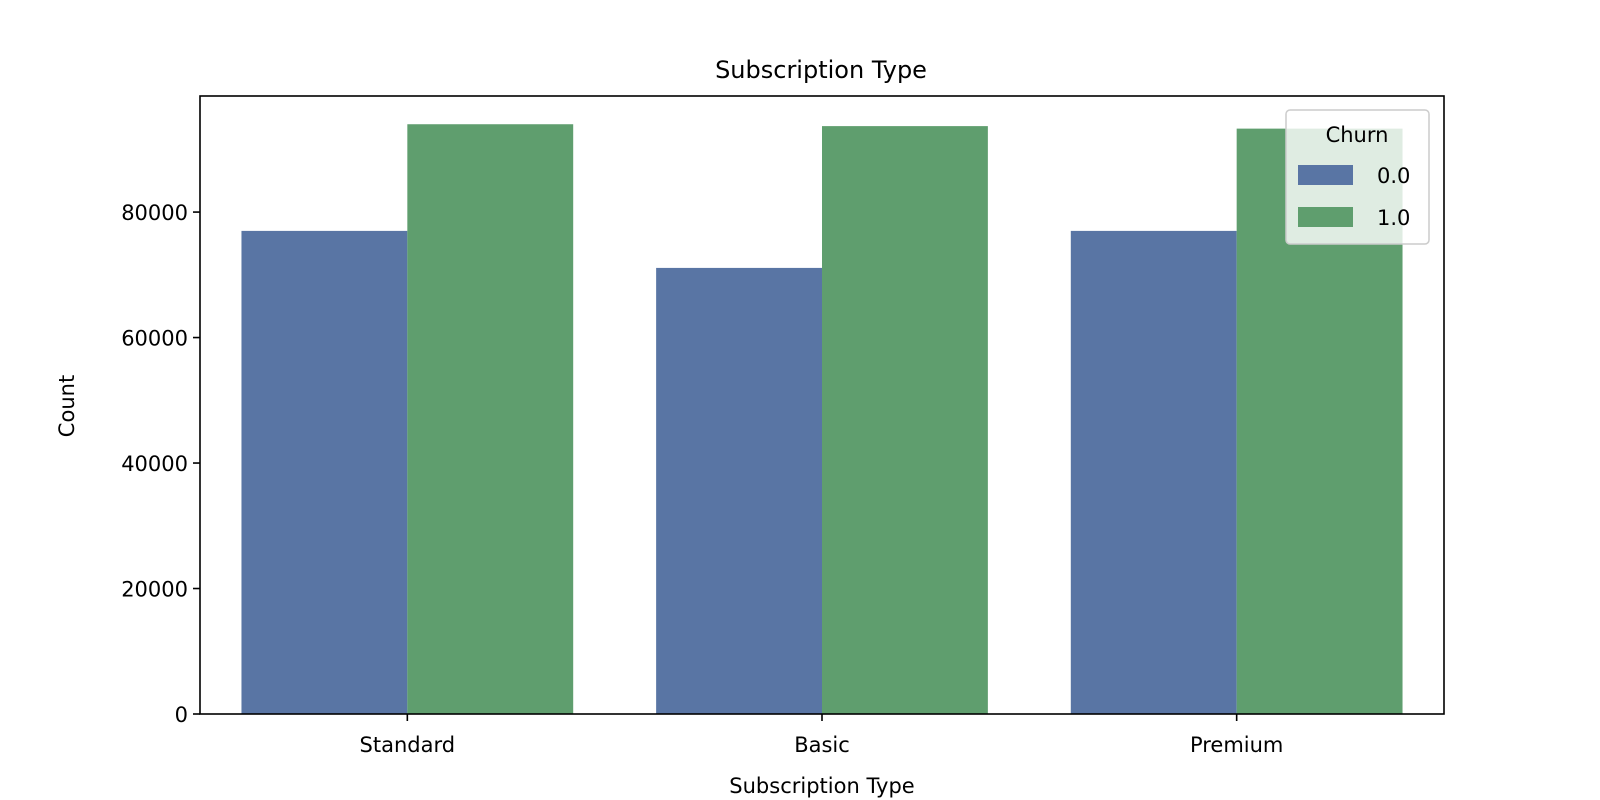 The width and height of the screenshot is (1600, 800). What do you see at coordinates (822, 745) in the screenshot?
I see `x-tick-label: Basic` at bounding box center [822, 745].